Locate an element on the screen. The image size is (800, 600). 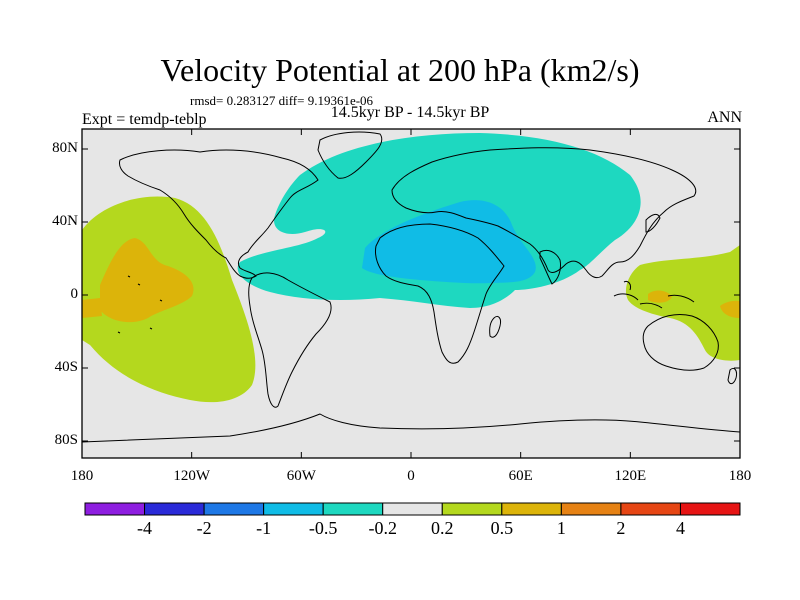
colorbar-label: 4 is located at coordinates (680, 528).